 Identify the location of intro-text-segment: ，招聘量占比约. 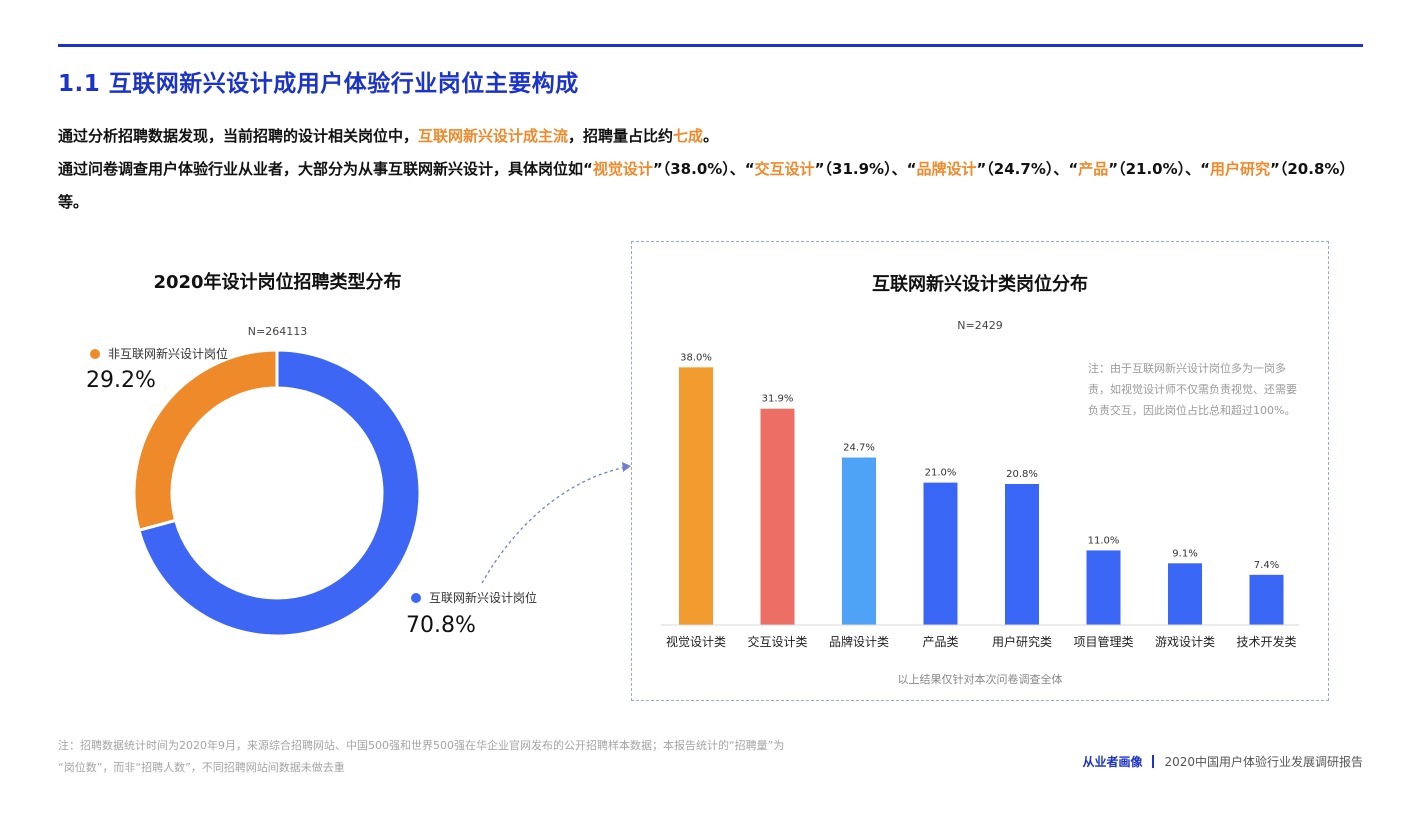
(621, 136).